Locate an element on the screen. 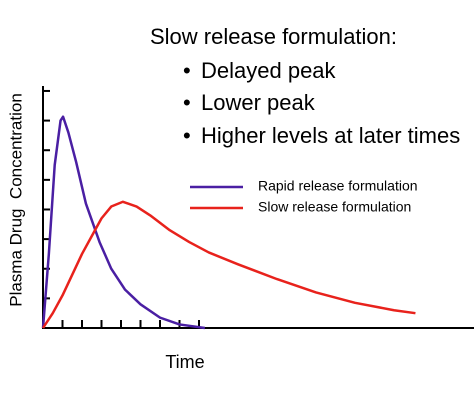  annotation: Lower peak is located at coordinates (258, 102).